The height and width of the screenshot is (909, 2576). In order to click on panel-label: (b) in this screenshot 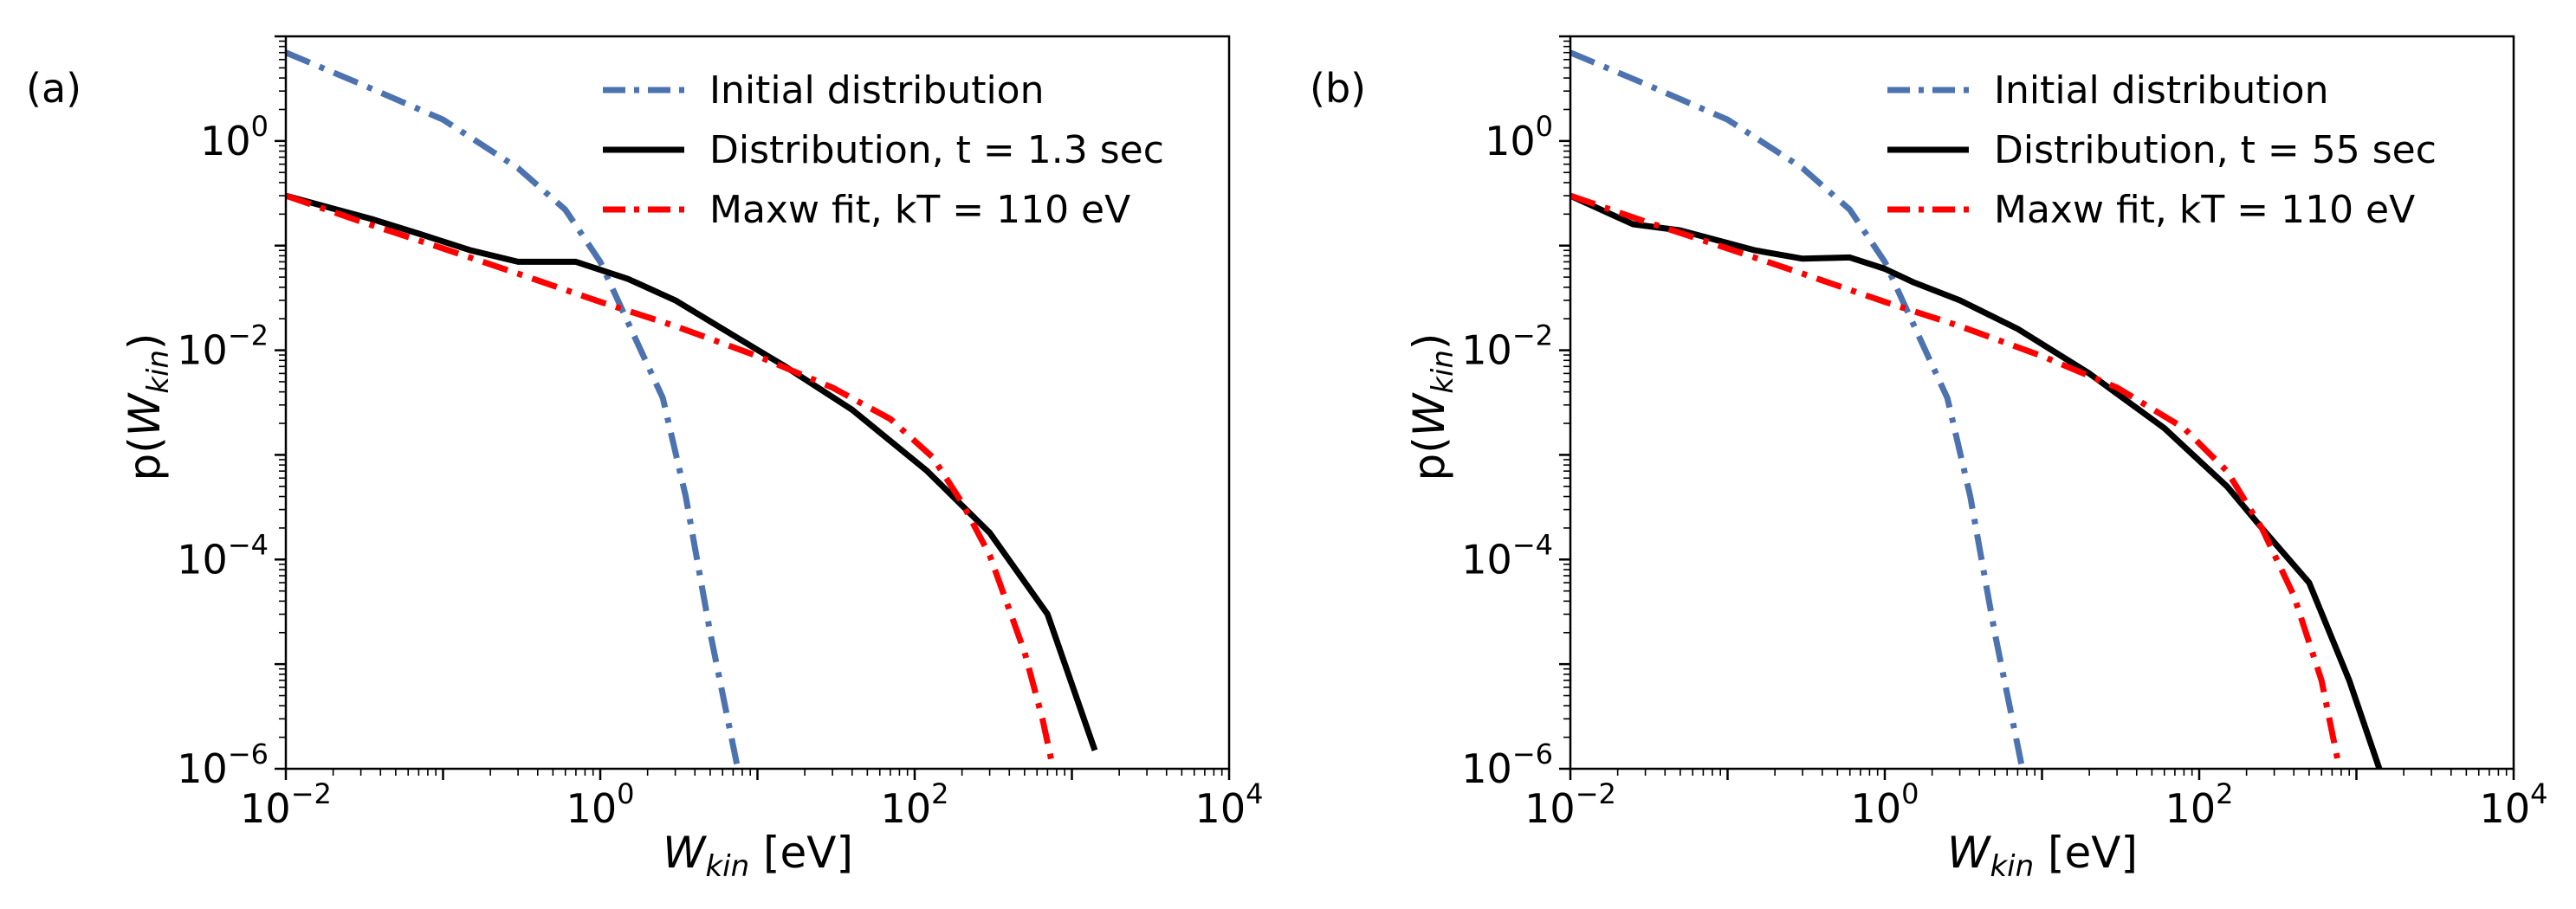, I will do `click(1338, 89)`.